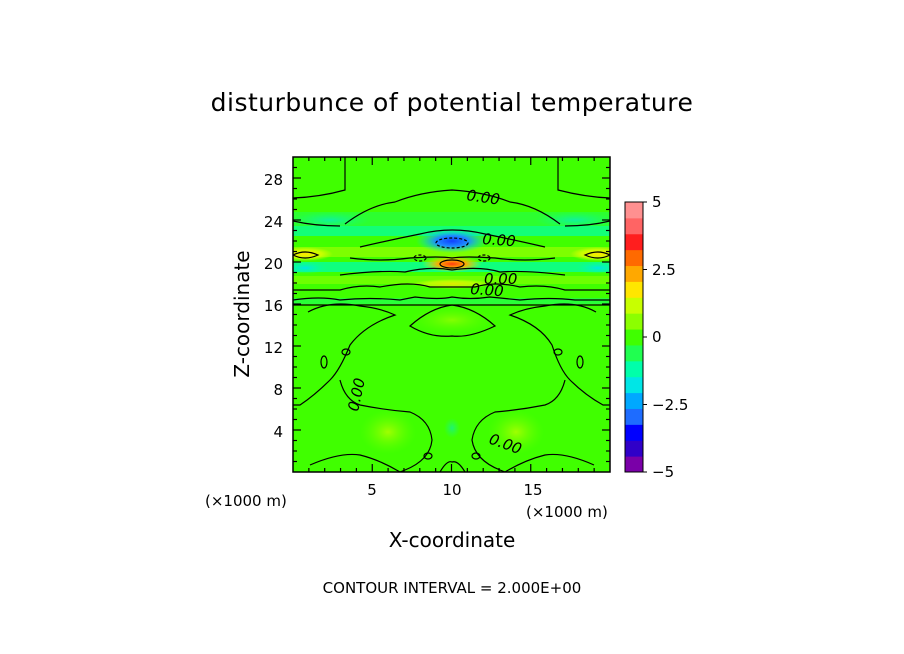 Image resolution: width=904 pixels, height=654 pixels. I want to click on chart-title: disturbunce of potential temperature, so click(452, 102).